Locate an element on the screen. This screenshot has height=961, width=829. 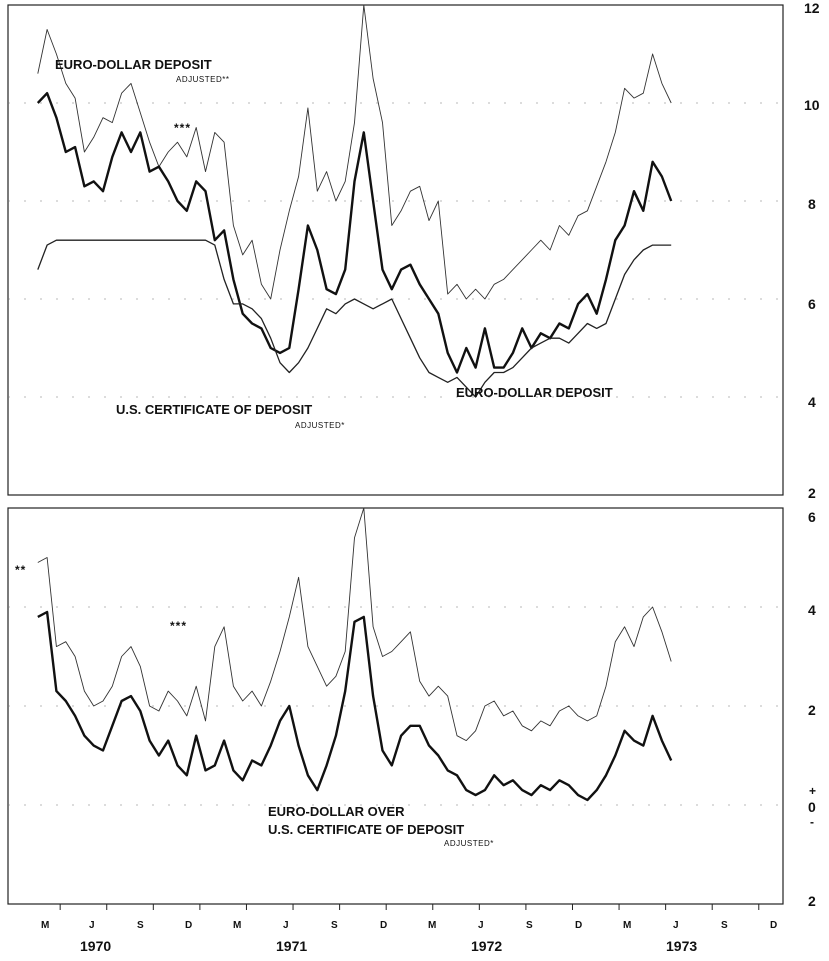
bottom-y-tick: 0 is located at coordinates (812, 807).